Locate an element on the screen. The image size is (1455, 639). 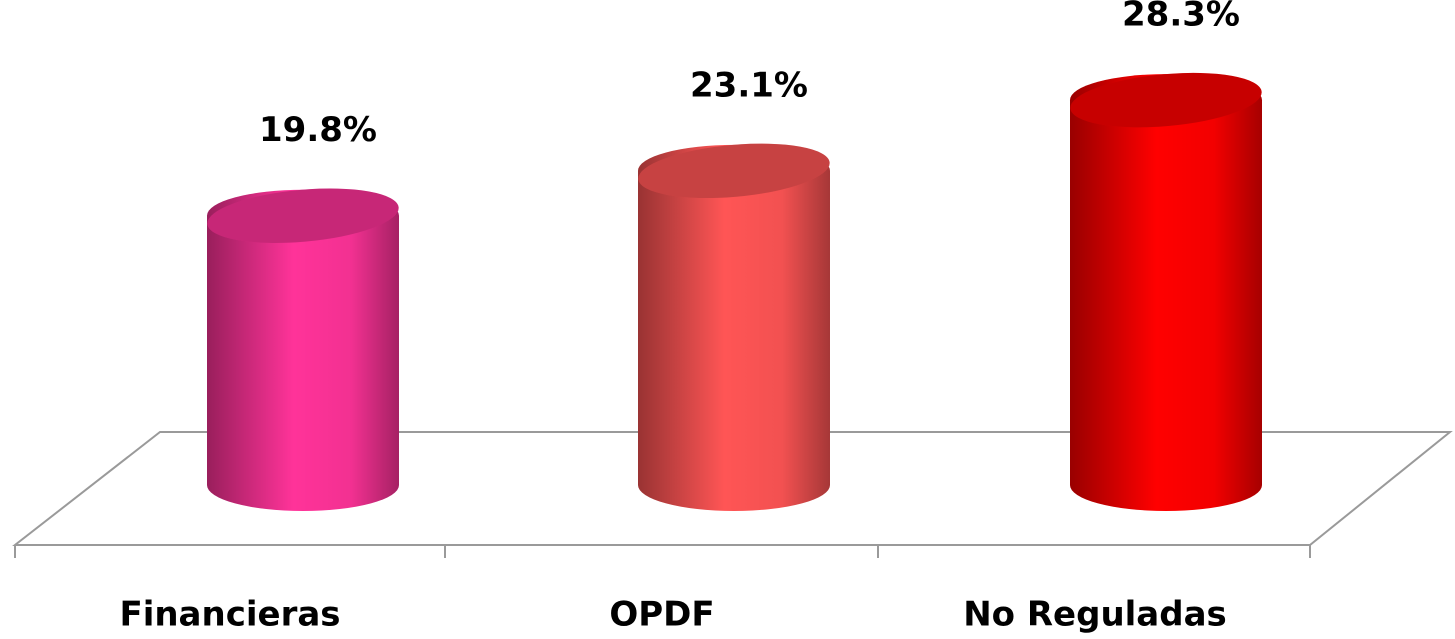
x-tick-label: No Reguladas is located at coordinates (1095, 615).